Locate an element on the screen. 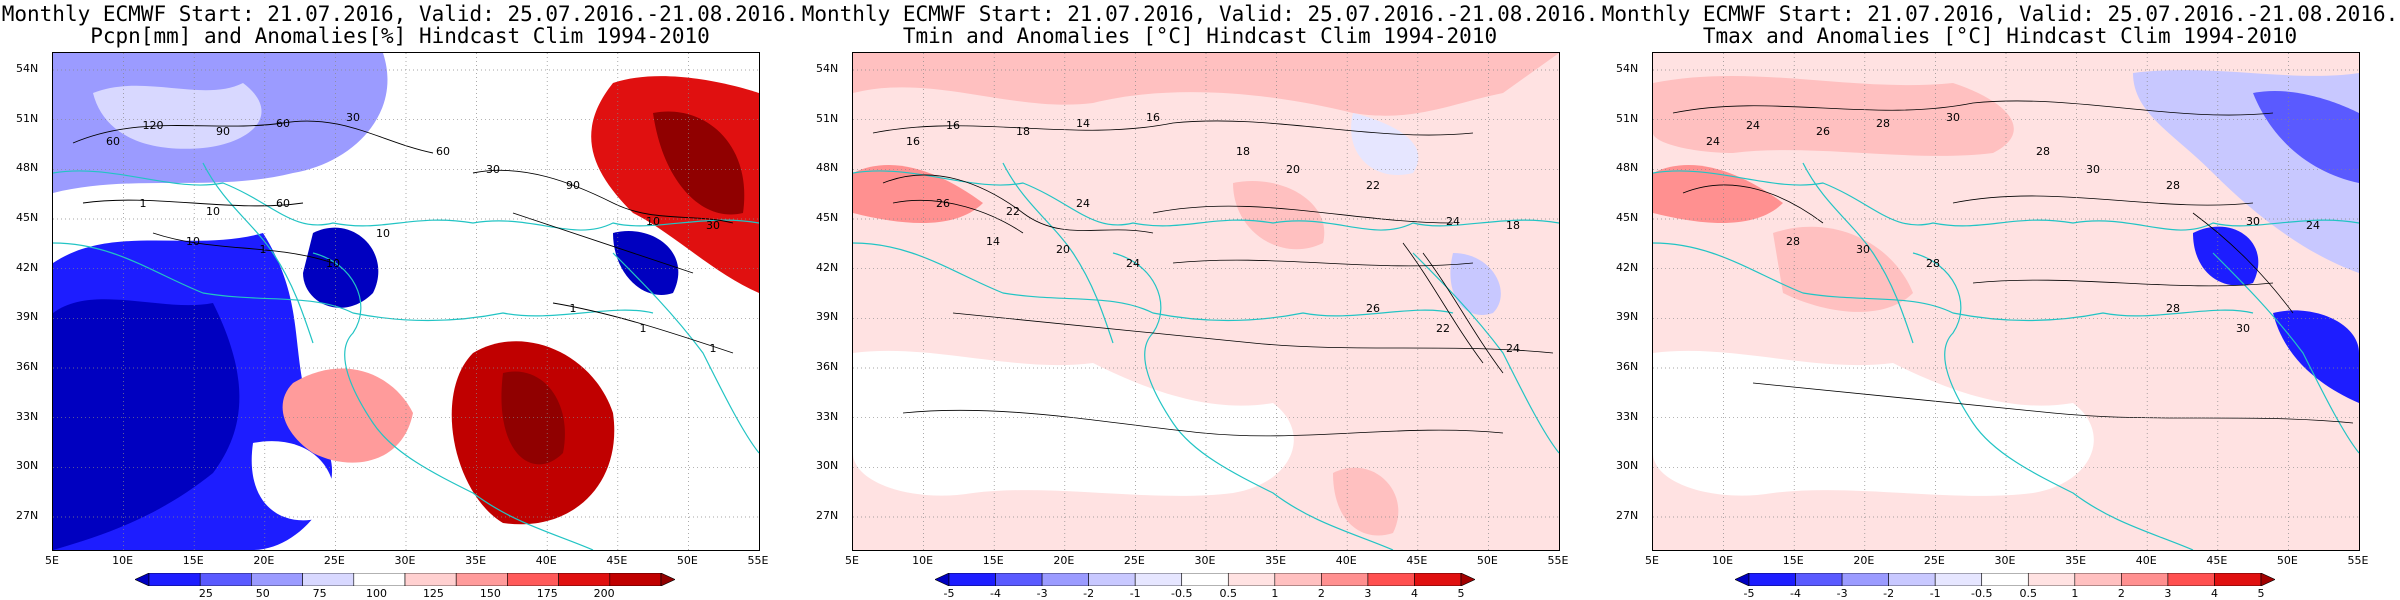  longitude-tick-label: 35E is located at coordinates (476, 560).